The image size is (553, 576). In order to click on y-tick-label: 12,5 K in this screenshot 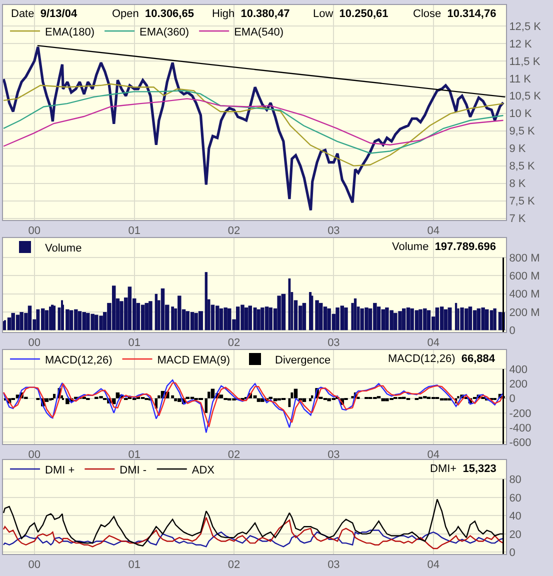, I will do `click(525, 26)`.